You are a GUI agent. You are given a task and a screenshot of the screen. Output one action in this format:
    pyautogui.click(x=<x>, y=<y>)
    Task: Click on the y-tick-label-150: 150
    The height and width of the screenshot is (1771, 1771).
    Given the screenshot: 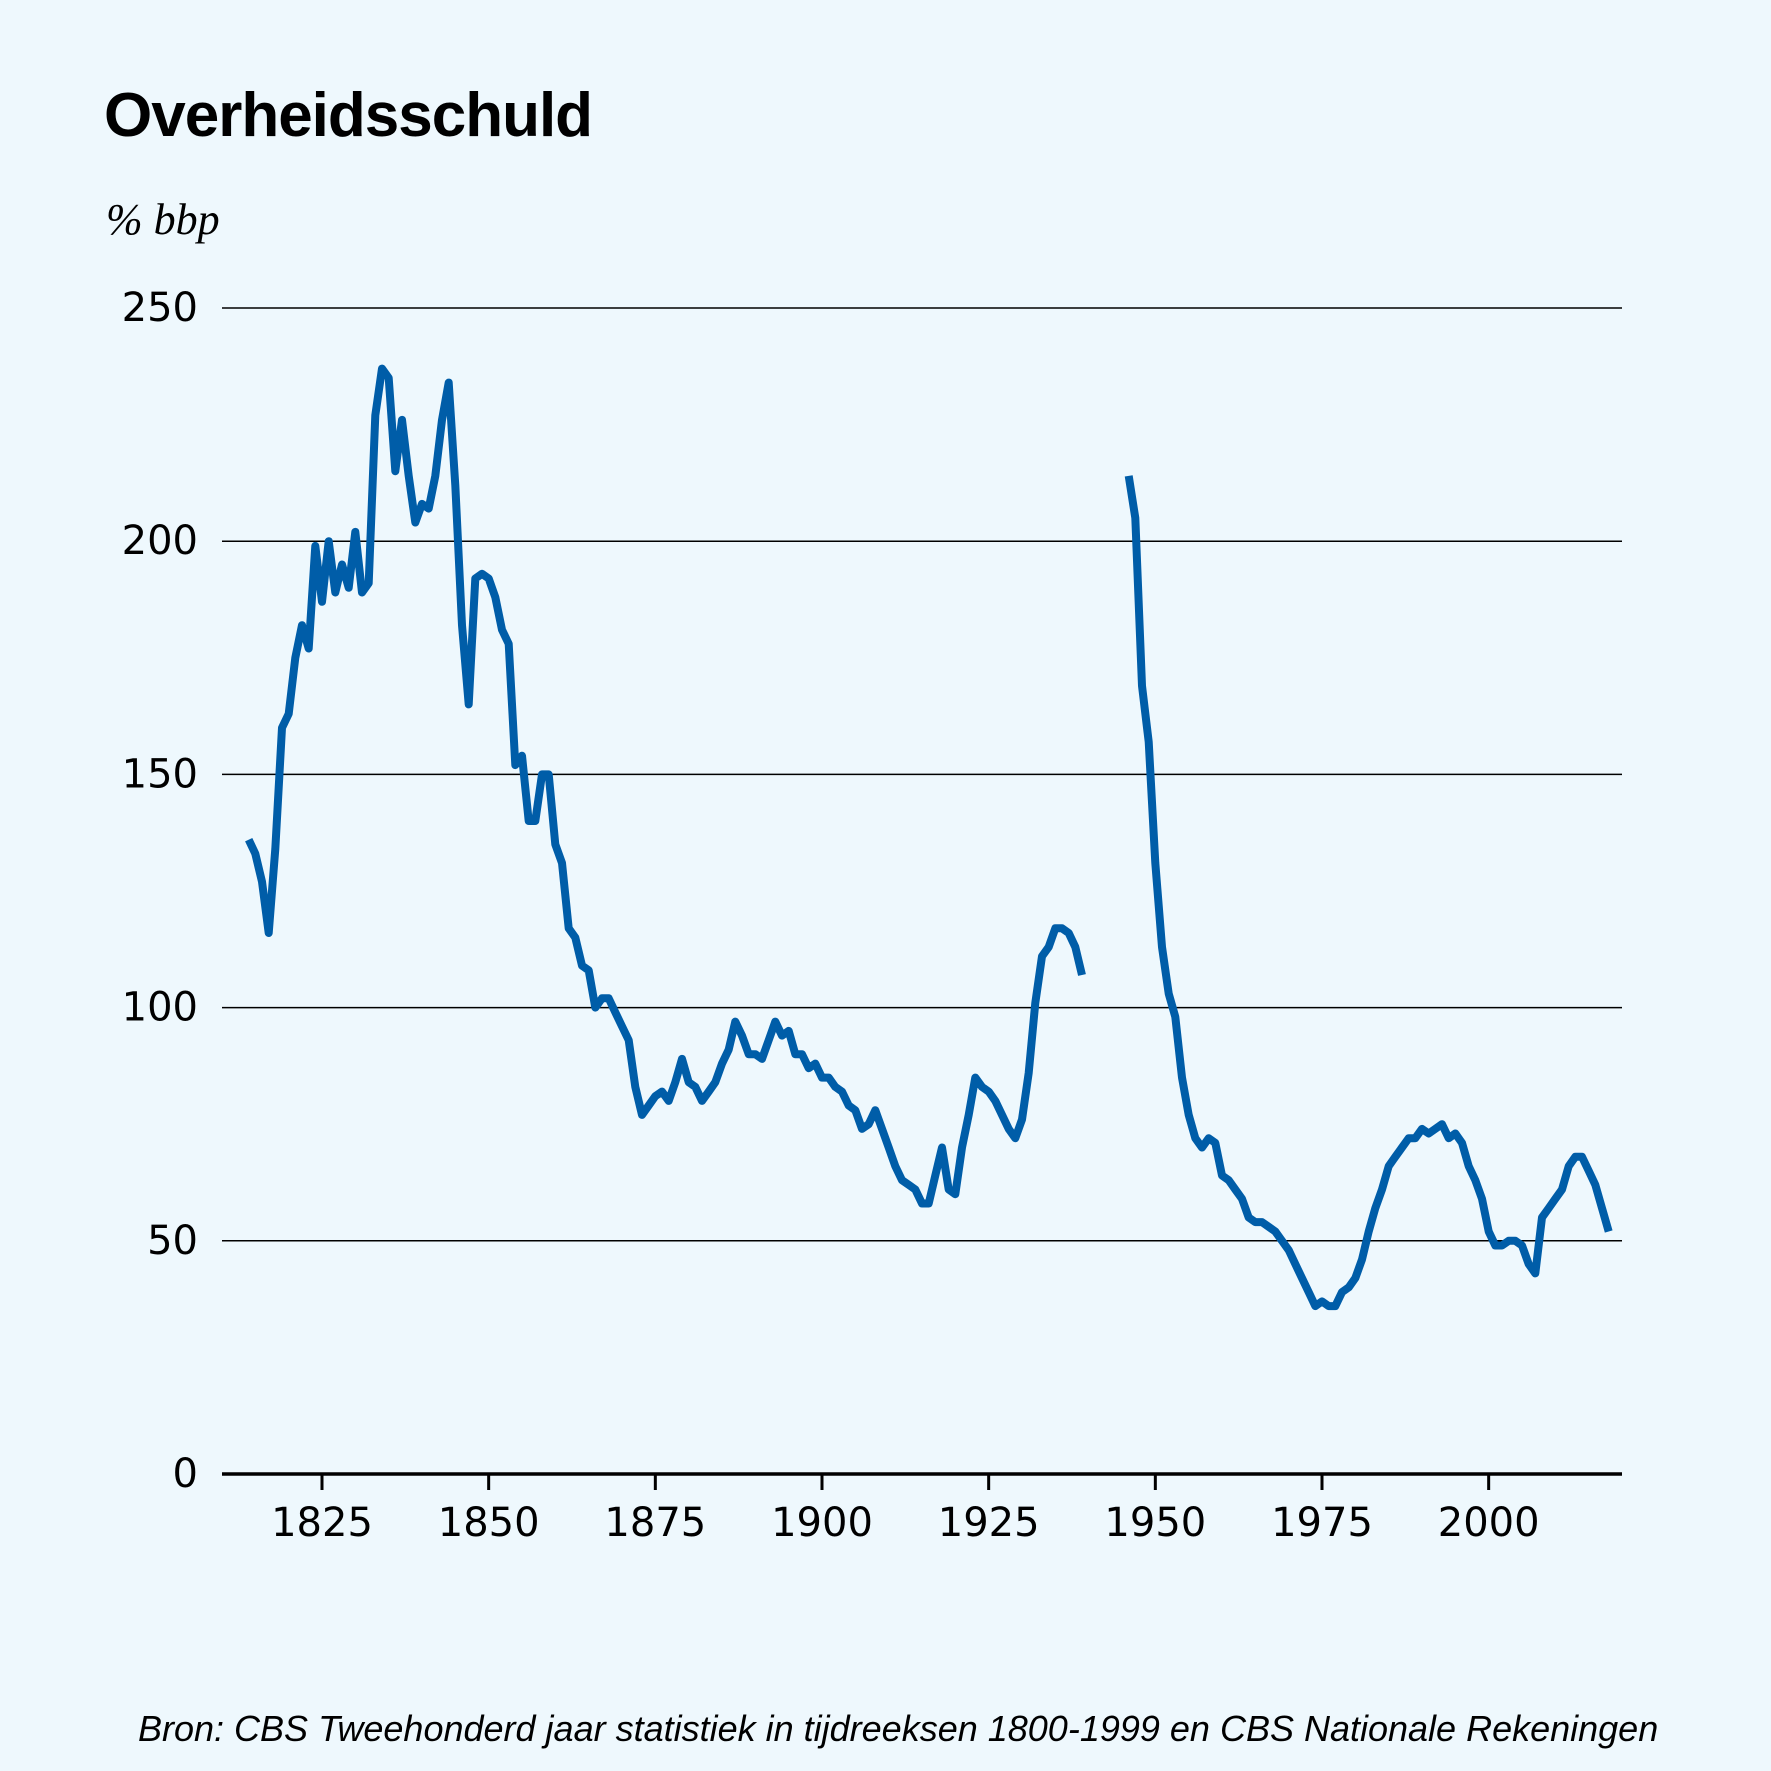 What is the action you would take?
    pyautogui.click(x=160, y=774)
    